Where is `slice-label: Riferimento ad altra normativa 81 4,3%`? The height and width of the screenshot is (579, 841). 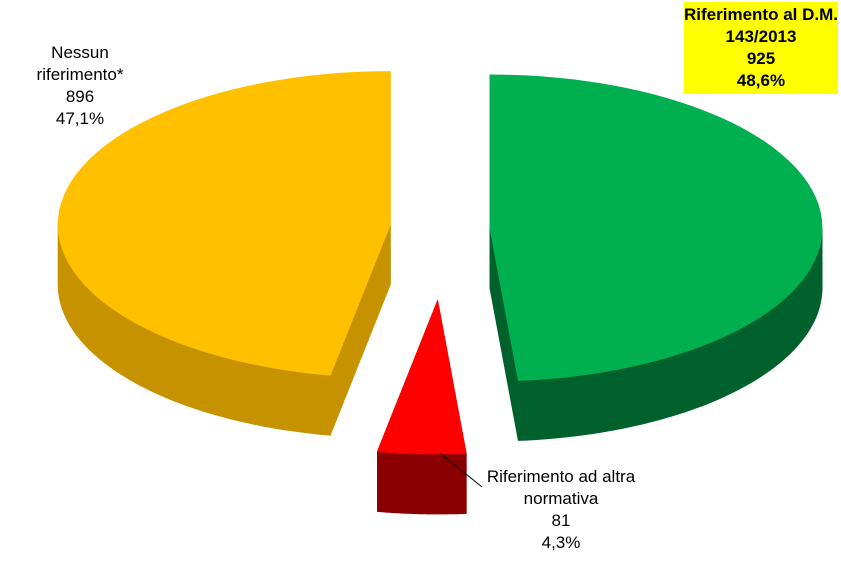 slice-label: Riferimento ad altra normativa 81 4,3% is located at coordinates (561, 510).